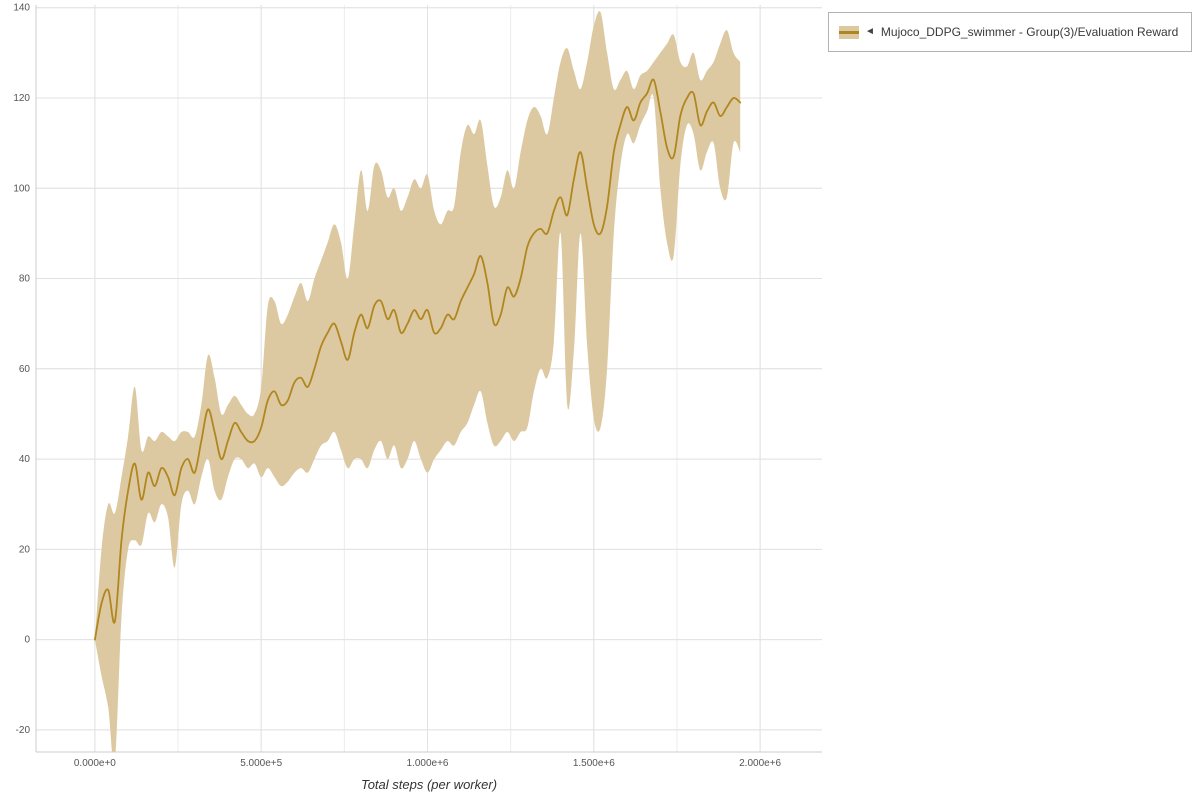 The width and height of the screenshot is (1200, 800). Describe the element at coordinates (21, 188) in the screenshot. I see `svg-text: 100` at that location.